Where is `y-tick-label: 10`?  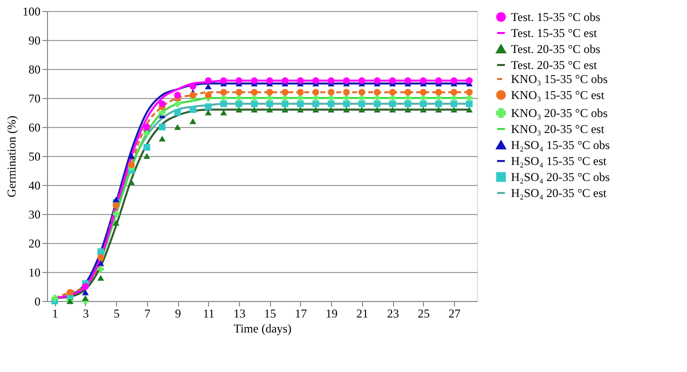 y-tick-label: 10 is located at coordinates (34, 273).